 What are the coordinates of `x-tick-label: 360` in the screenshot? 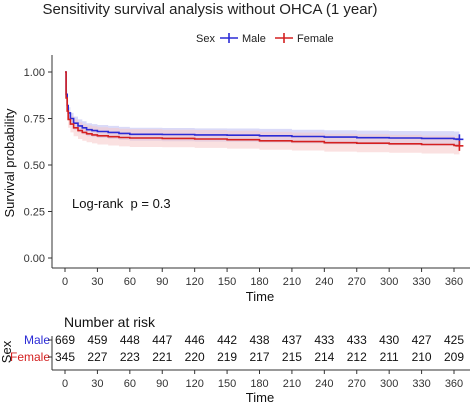 It's located at (454, 282).